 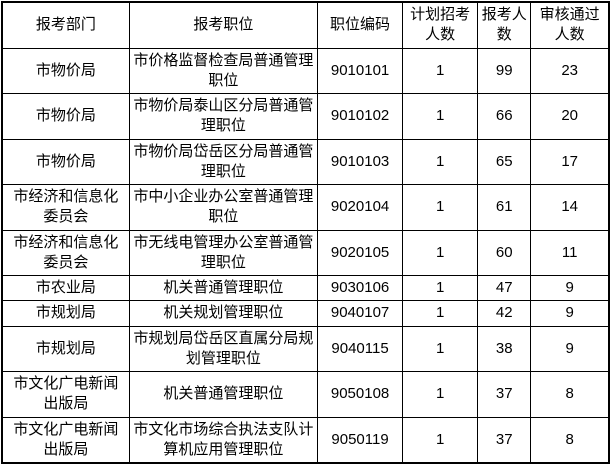 I want to click on approved-count-cell: 17, so click(x=570, y=161).